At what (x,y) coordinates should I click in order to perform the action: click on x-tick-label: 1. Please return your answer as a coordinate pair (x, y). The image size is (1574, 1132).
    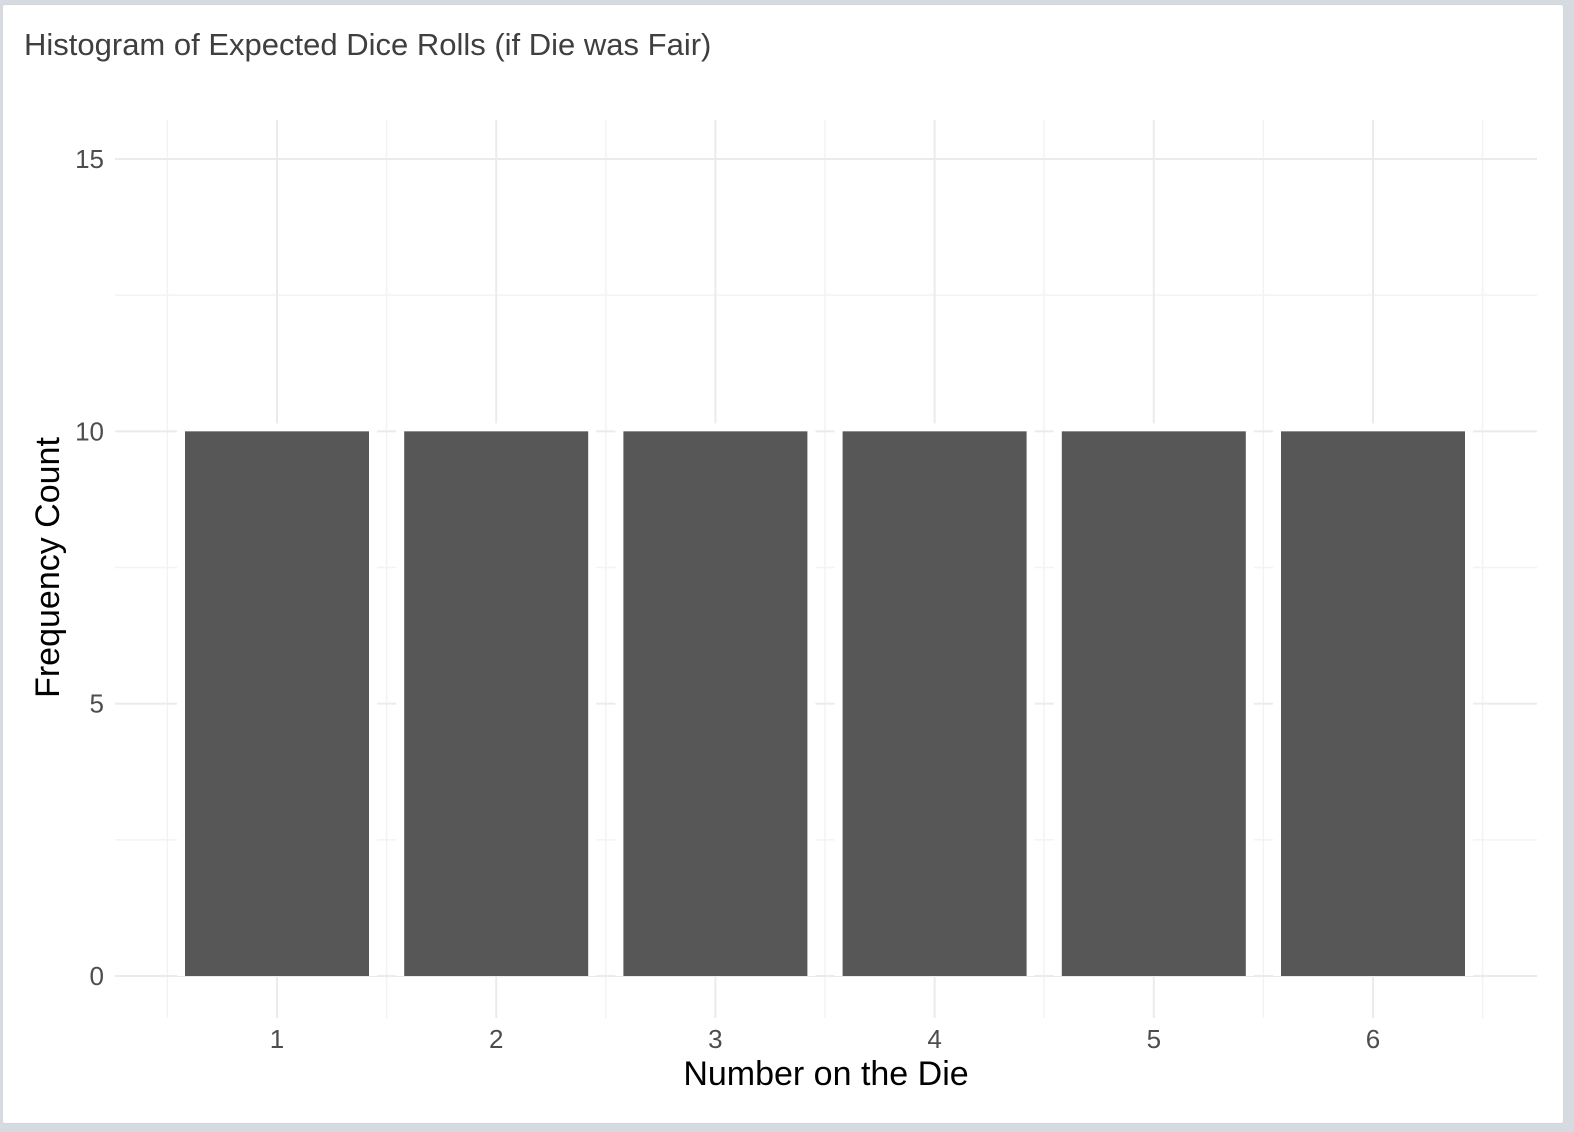
    Looking at the image, I should click on (277, 1039).